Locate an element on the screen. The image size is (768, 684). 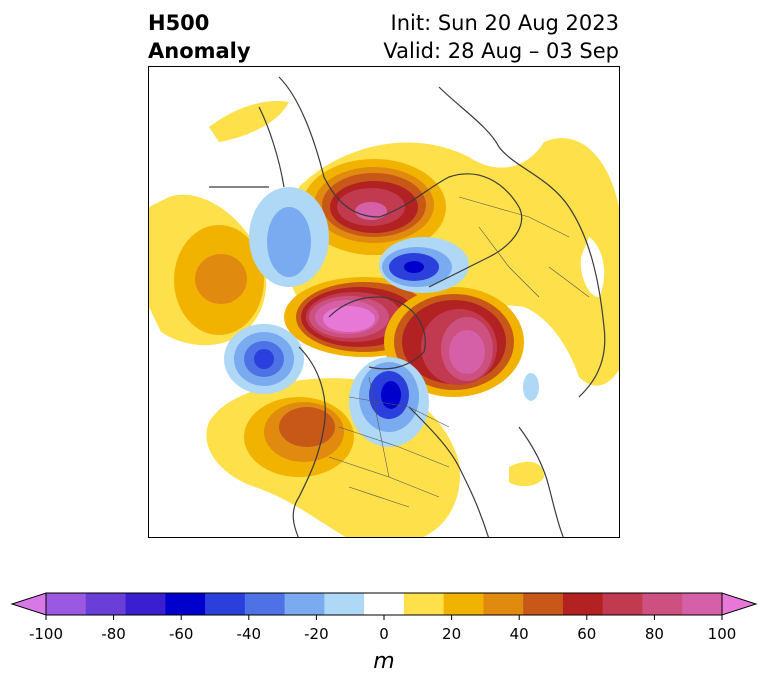
colorbar-unit-label: m is located at coordinates (383, 661).